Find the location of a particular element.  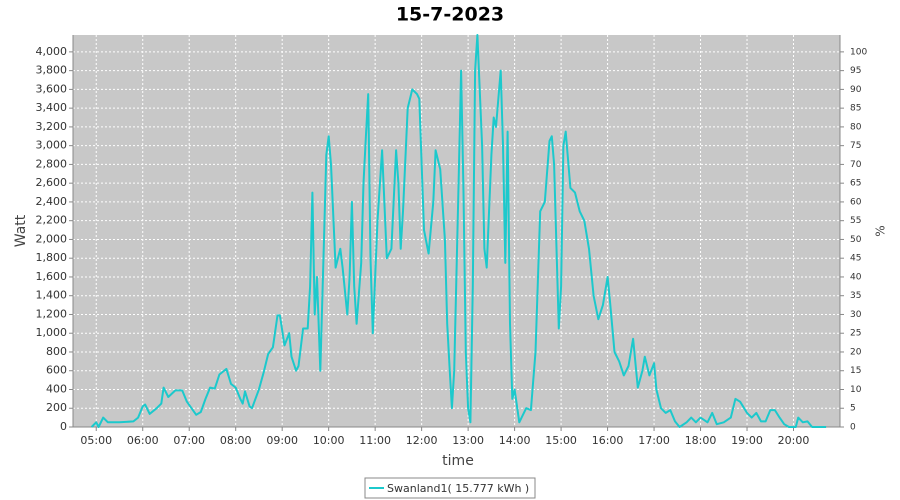

x-tick-label: 06:00 is located at coordinates (143, 440).